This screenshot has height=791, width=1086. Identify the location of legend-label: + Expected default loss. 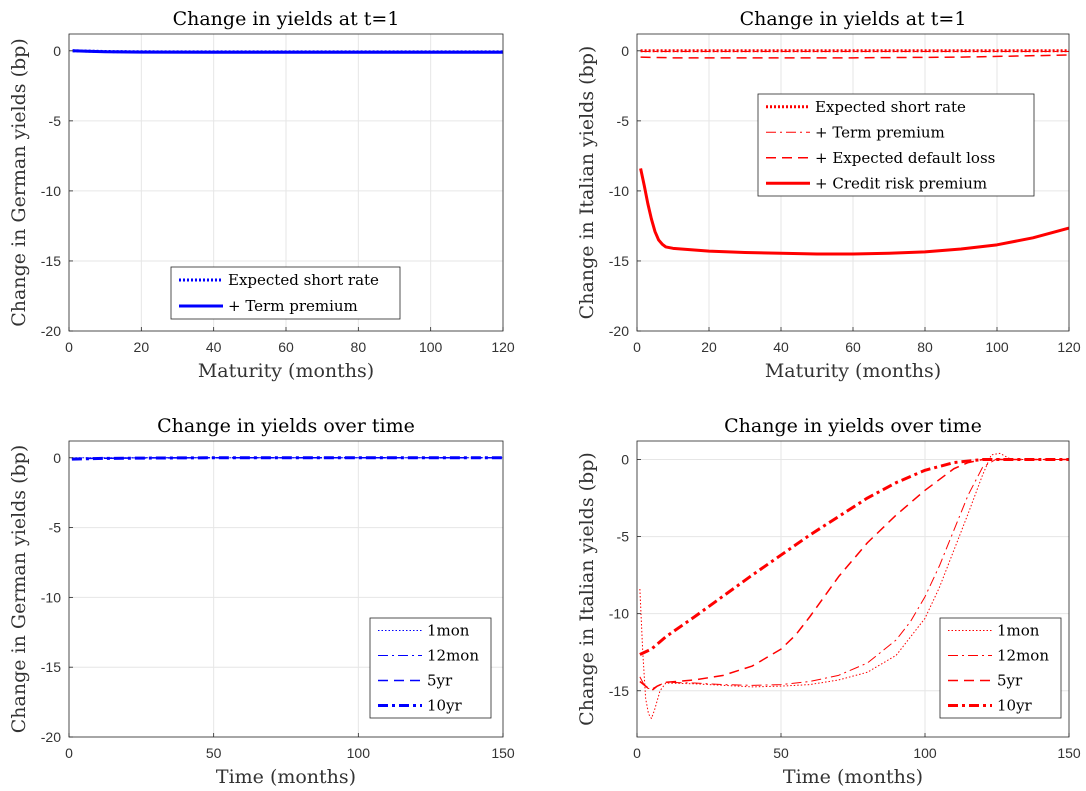
(905, 158).